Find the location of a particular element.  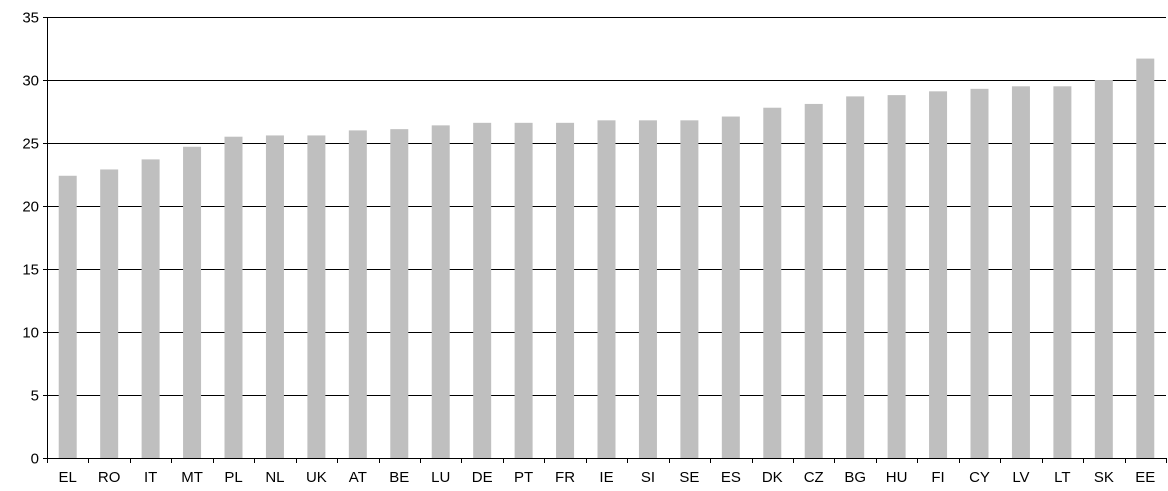

x-tick-label-cz: CZ is located at coordinates (814, 477).